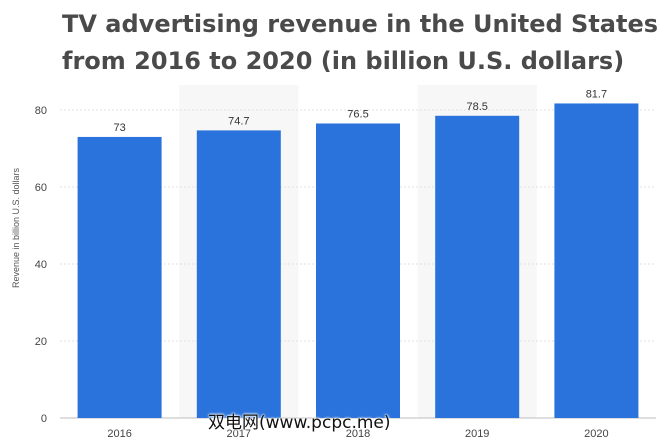 The width and height of the screenshot is (668, 446). I want to click on bar-value-label: 78.5, so click(476, 107).